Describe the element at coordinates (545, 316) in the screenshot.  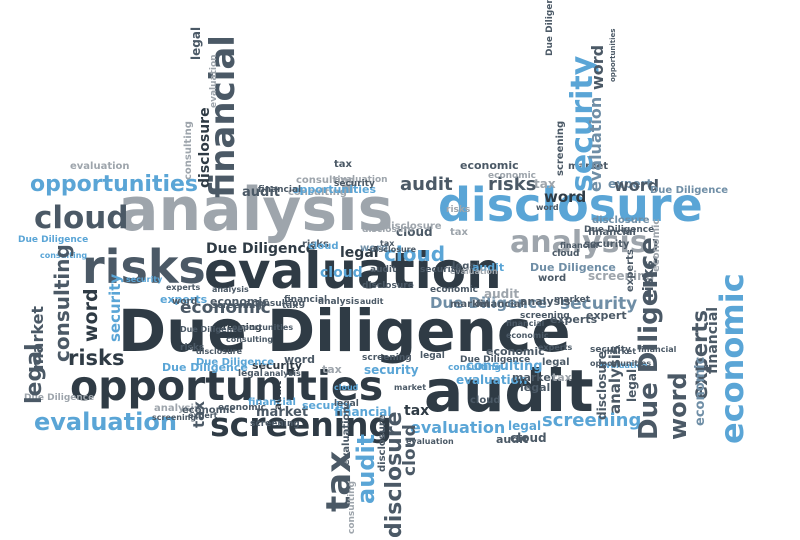
I see `word-screening-tiny-4: screening` at that location.